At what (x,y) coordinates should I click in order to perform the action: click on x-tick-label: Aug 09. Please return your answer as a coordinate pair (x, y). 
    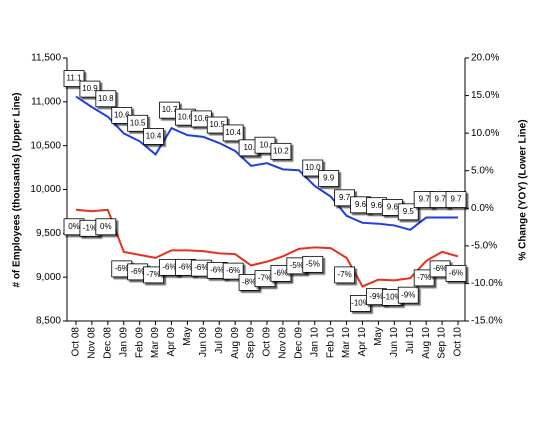
    Looking at the image, I should click on (235, 343).